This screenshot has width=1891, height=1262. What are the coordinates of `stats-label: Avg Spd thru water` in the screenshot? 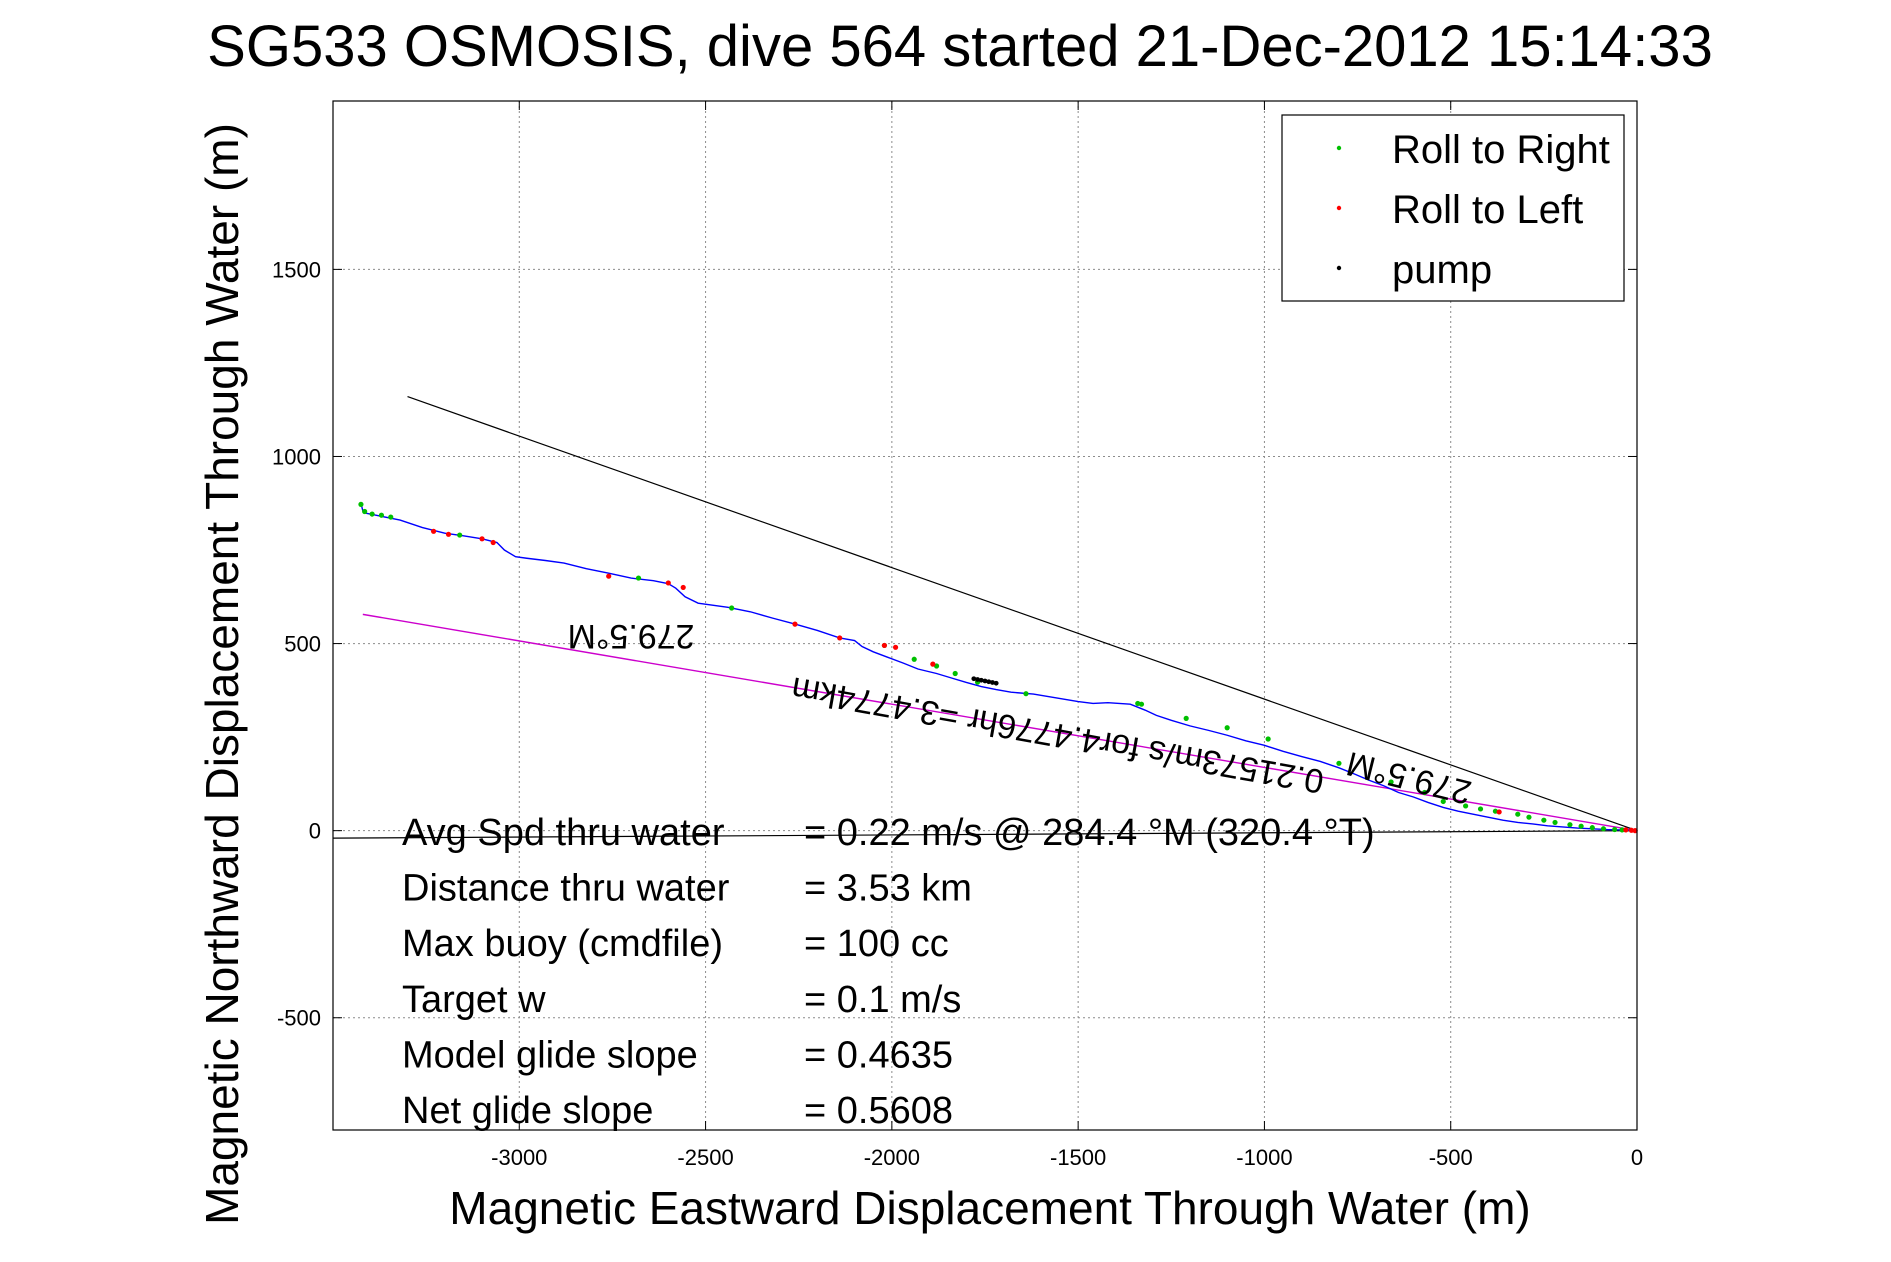 It's located at (563, 833).